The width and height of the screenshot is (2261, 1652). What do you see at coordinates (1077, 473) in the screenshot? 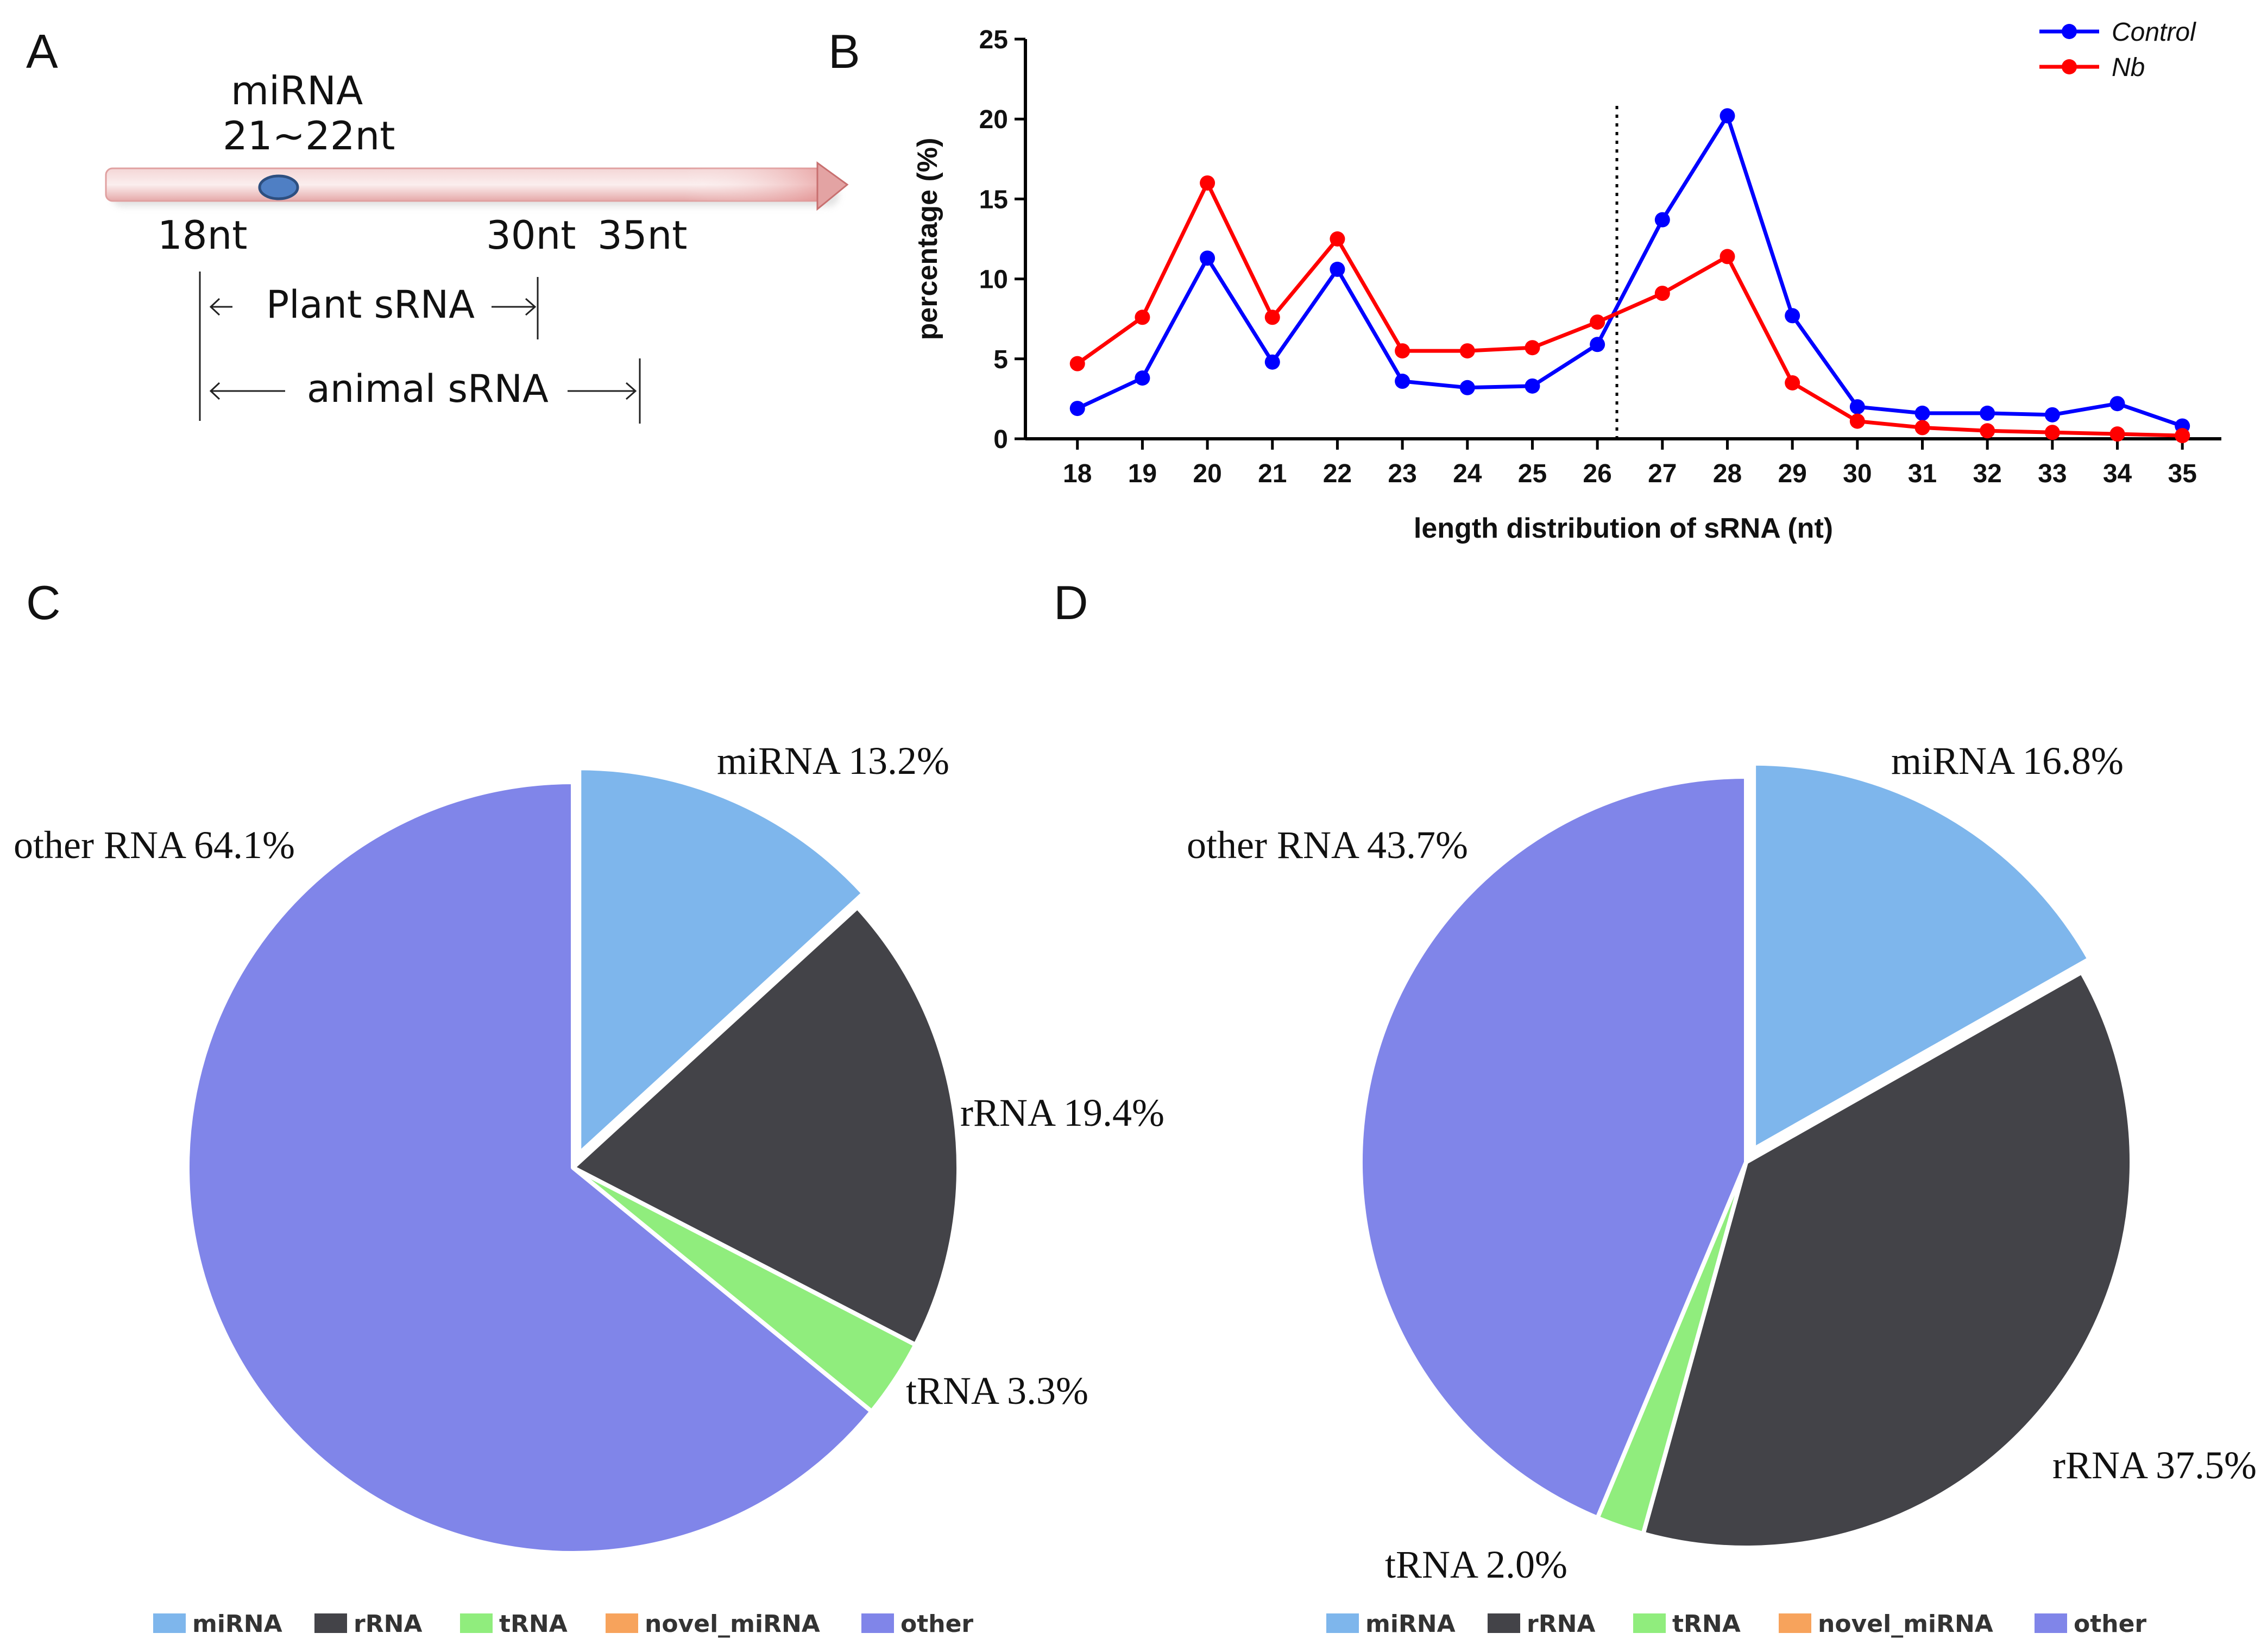
I see `x-tick-label: 18` at bounding box center [1077, 473].